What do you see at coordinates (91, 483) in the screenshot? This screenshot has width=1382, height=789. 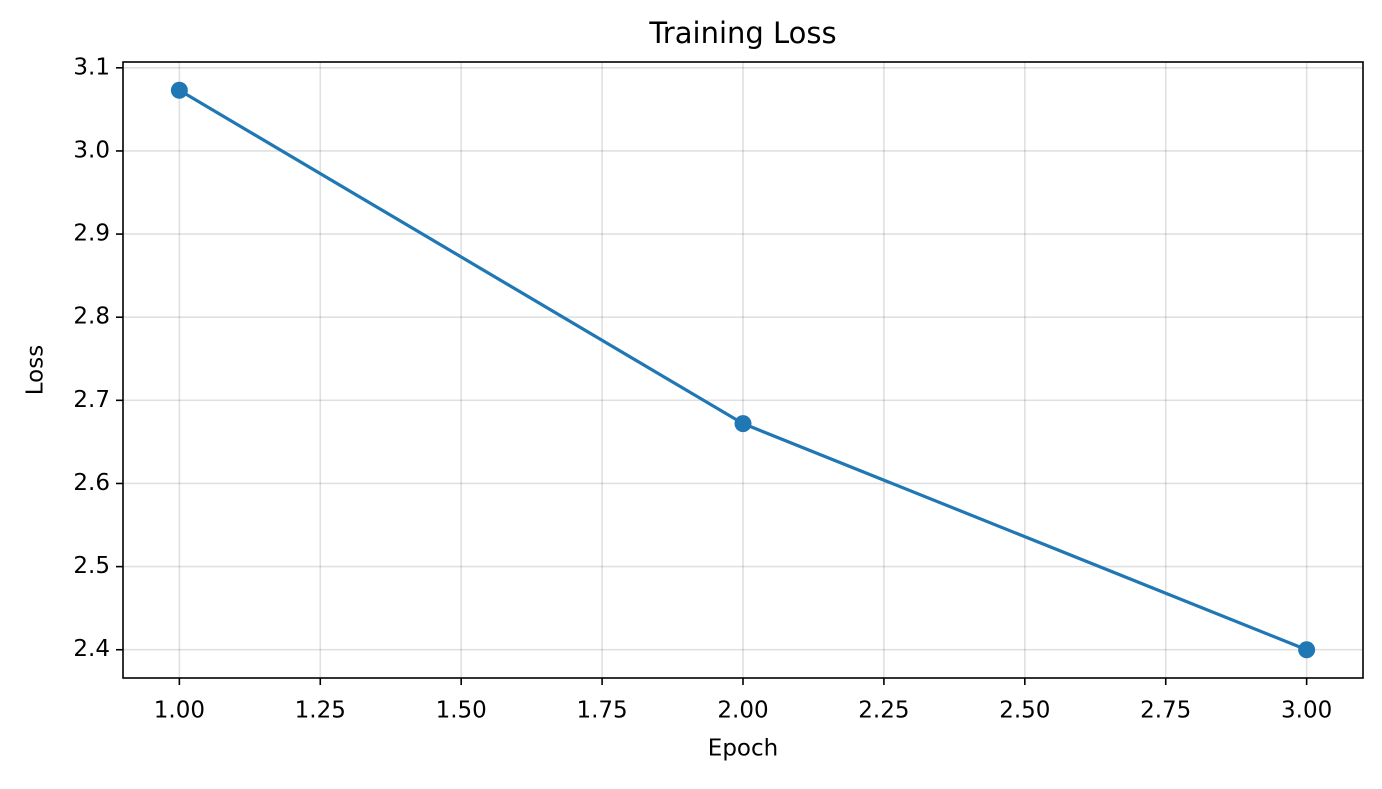 I see `y-tick-label: 2.6` at bounding box center [91, 483].